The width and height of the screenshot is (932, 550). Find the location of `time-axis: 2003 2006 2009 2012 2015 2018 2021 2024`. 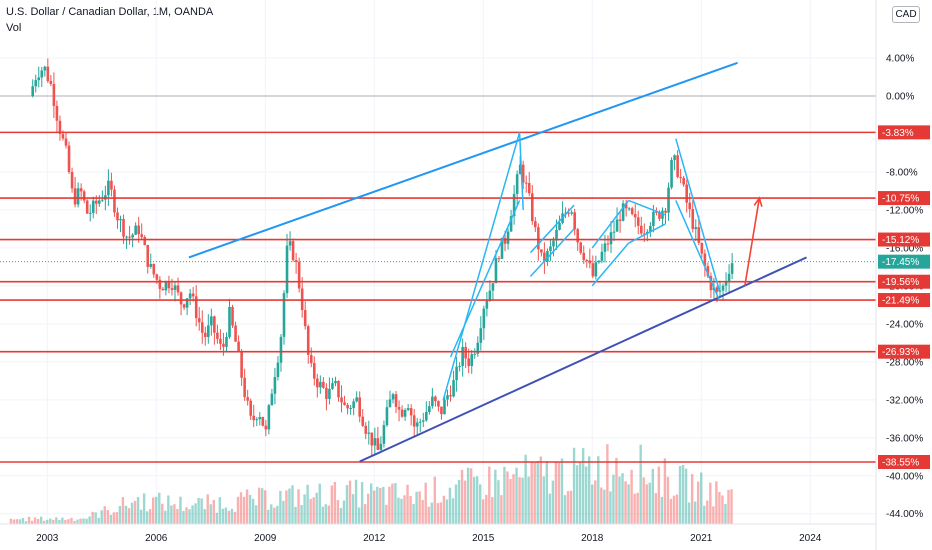

time-axis: 2003 2006 2009 2012 2015 2018 2021 2024 is located at coordinates (438, 533).